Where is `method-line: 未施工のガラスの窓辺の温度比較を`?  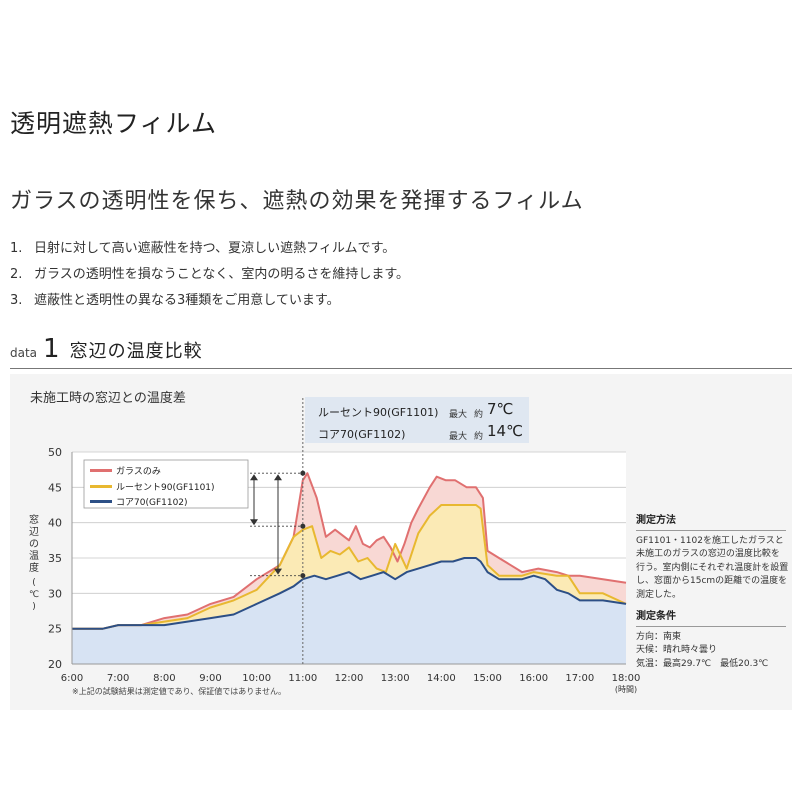
method-line: 未施工のガラスの窓辺の温度比較を is located at coordinates (708, 554).